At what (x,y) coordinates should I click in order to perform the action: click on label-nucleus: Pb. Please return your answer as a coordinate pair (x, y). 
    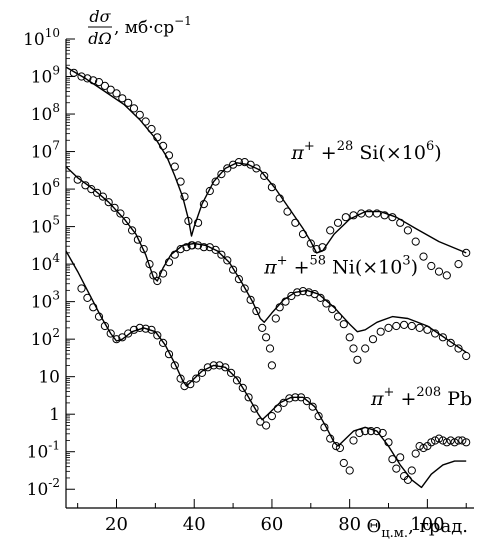
    Looking at the image, I should click on (456, 399).